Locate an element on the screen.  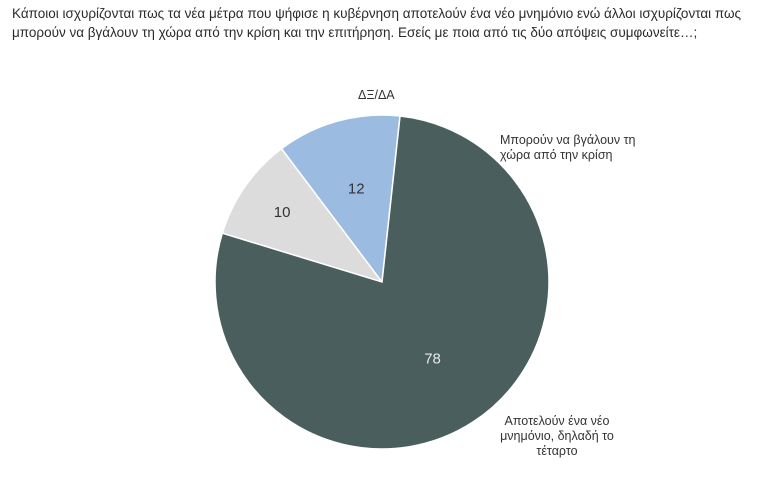
pie-slice-dk-na is located at coordinates (302, 215).